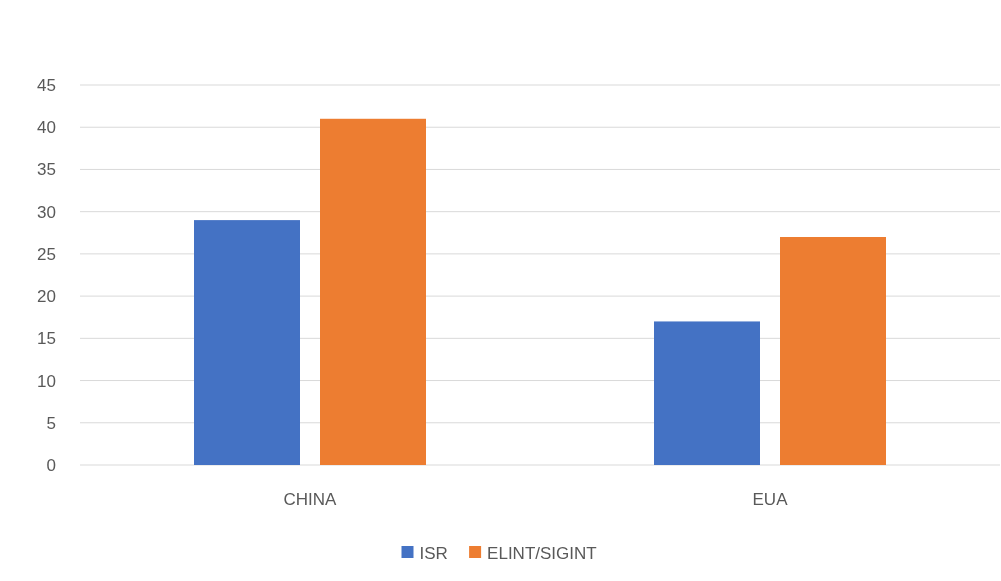  I want to click on y-tick-label: 10, so click(46, 381).